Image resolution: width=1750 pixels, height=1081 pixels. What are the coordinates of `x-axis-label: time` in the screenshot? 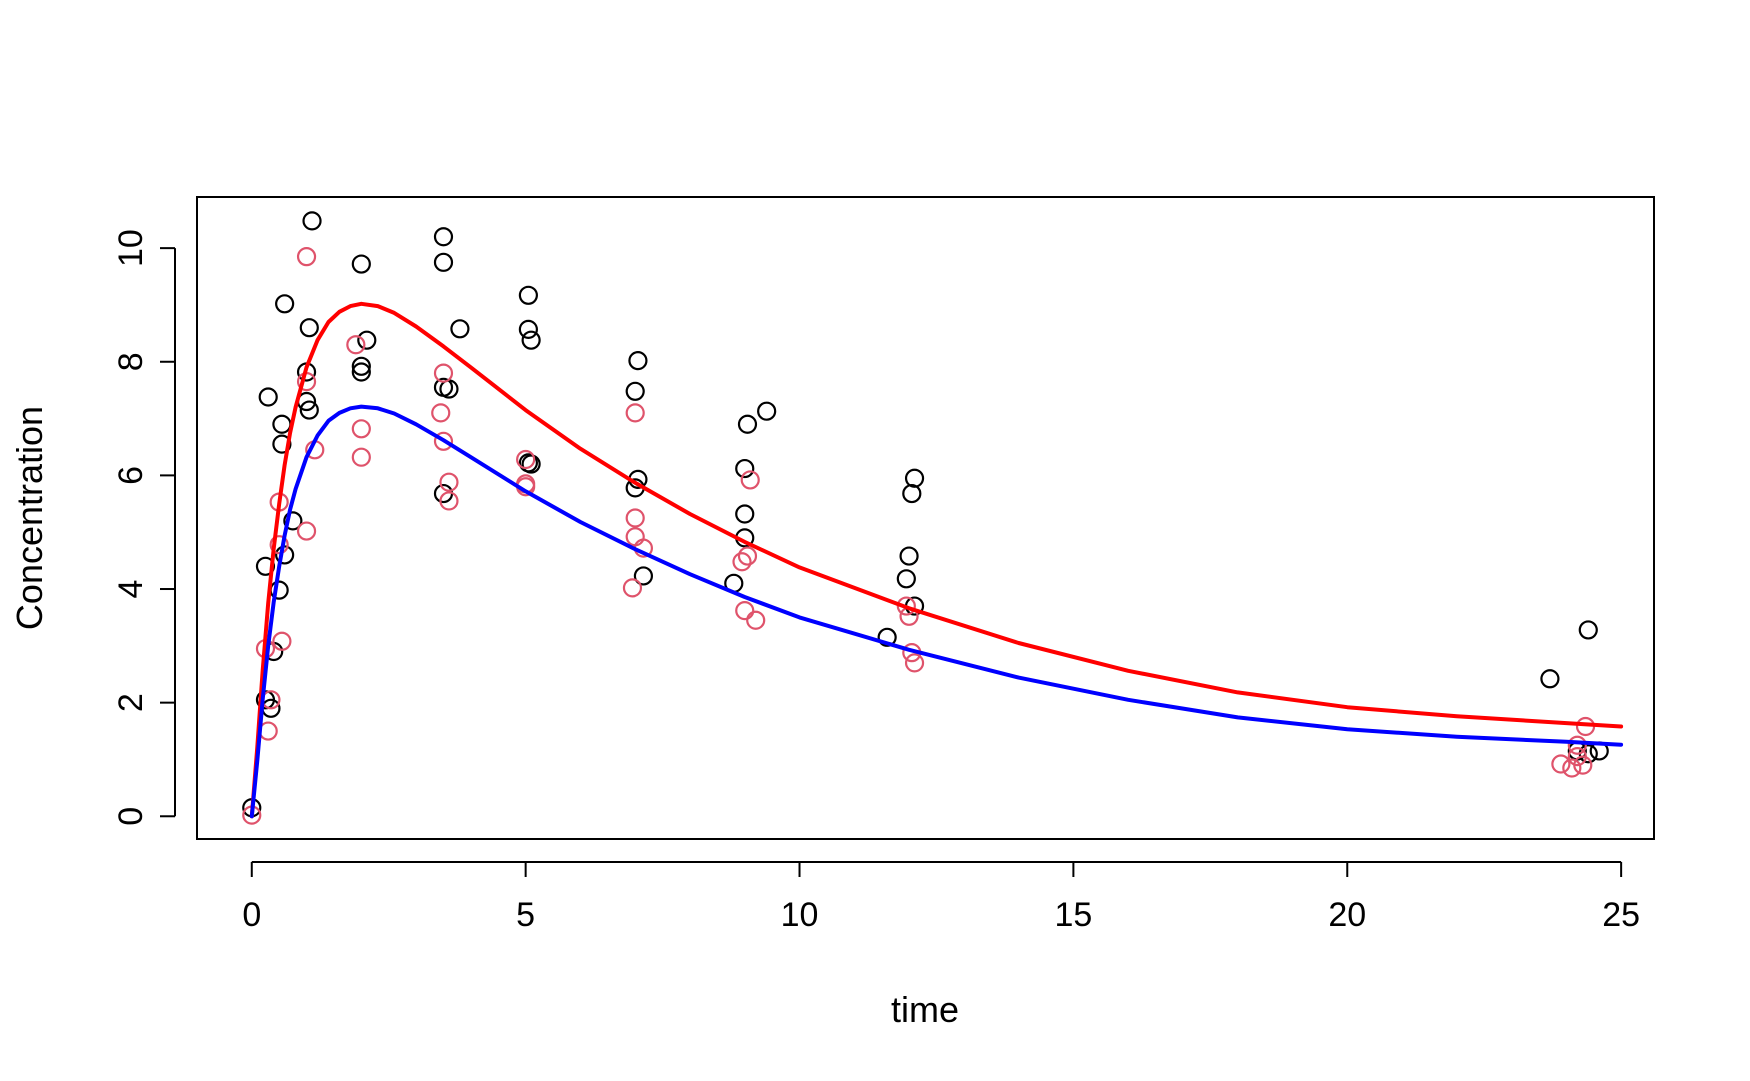 It's located at (925, 1009).